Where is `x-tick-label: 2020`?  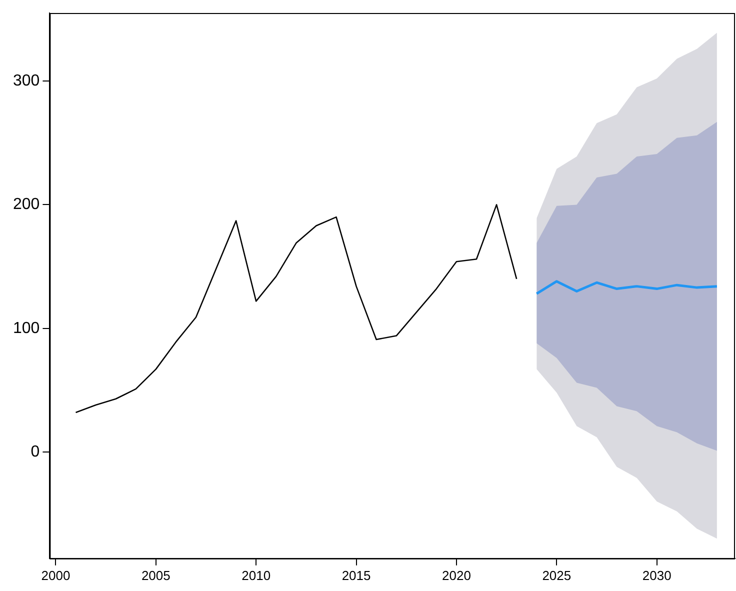
x-tick-label: 2020 is located at coordinates (456, 575).